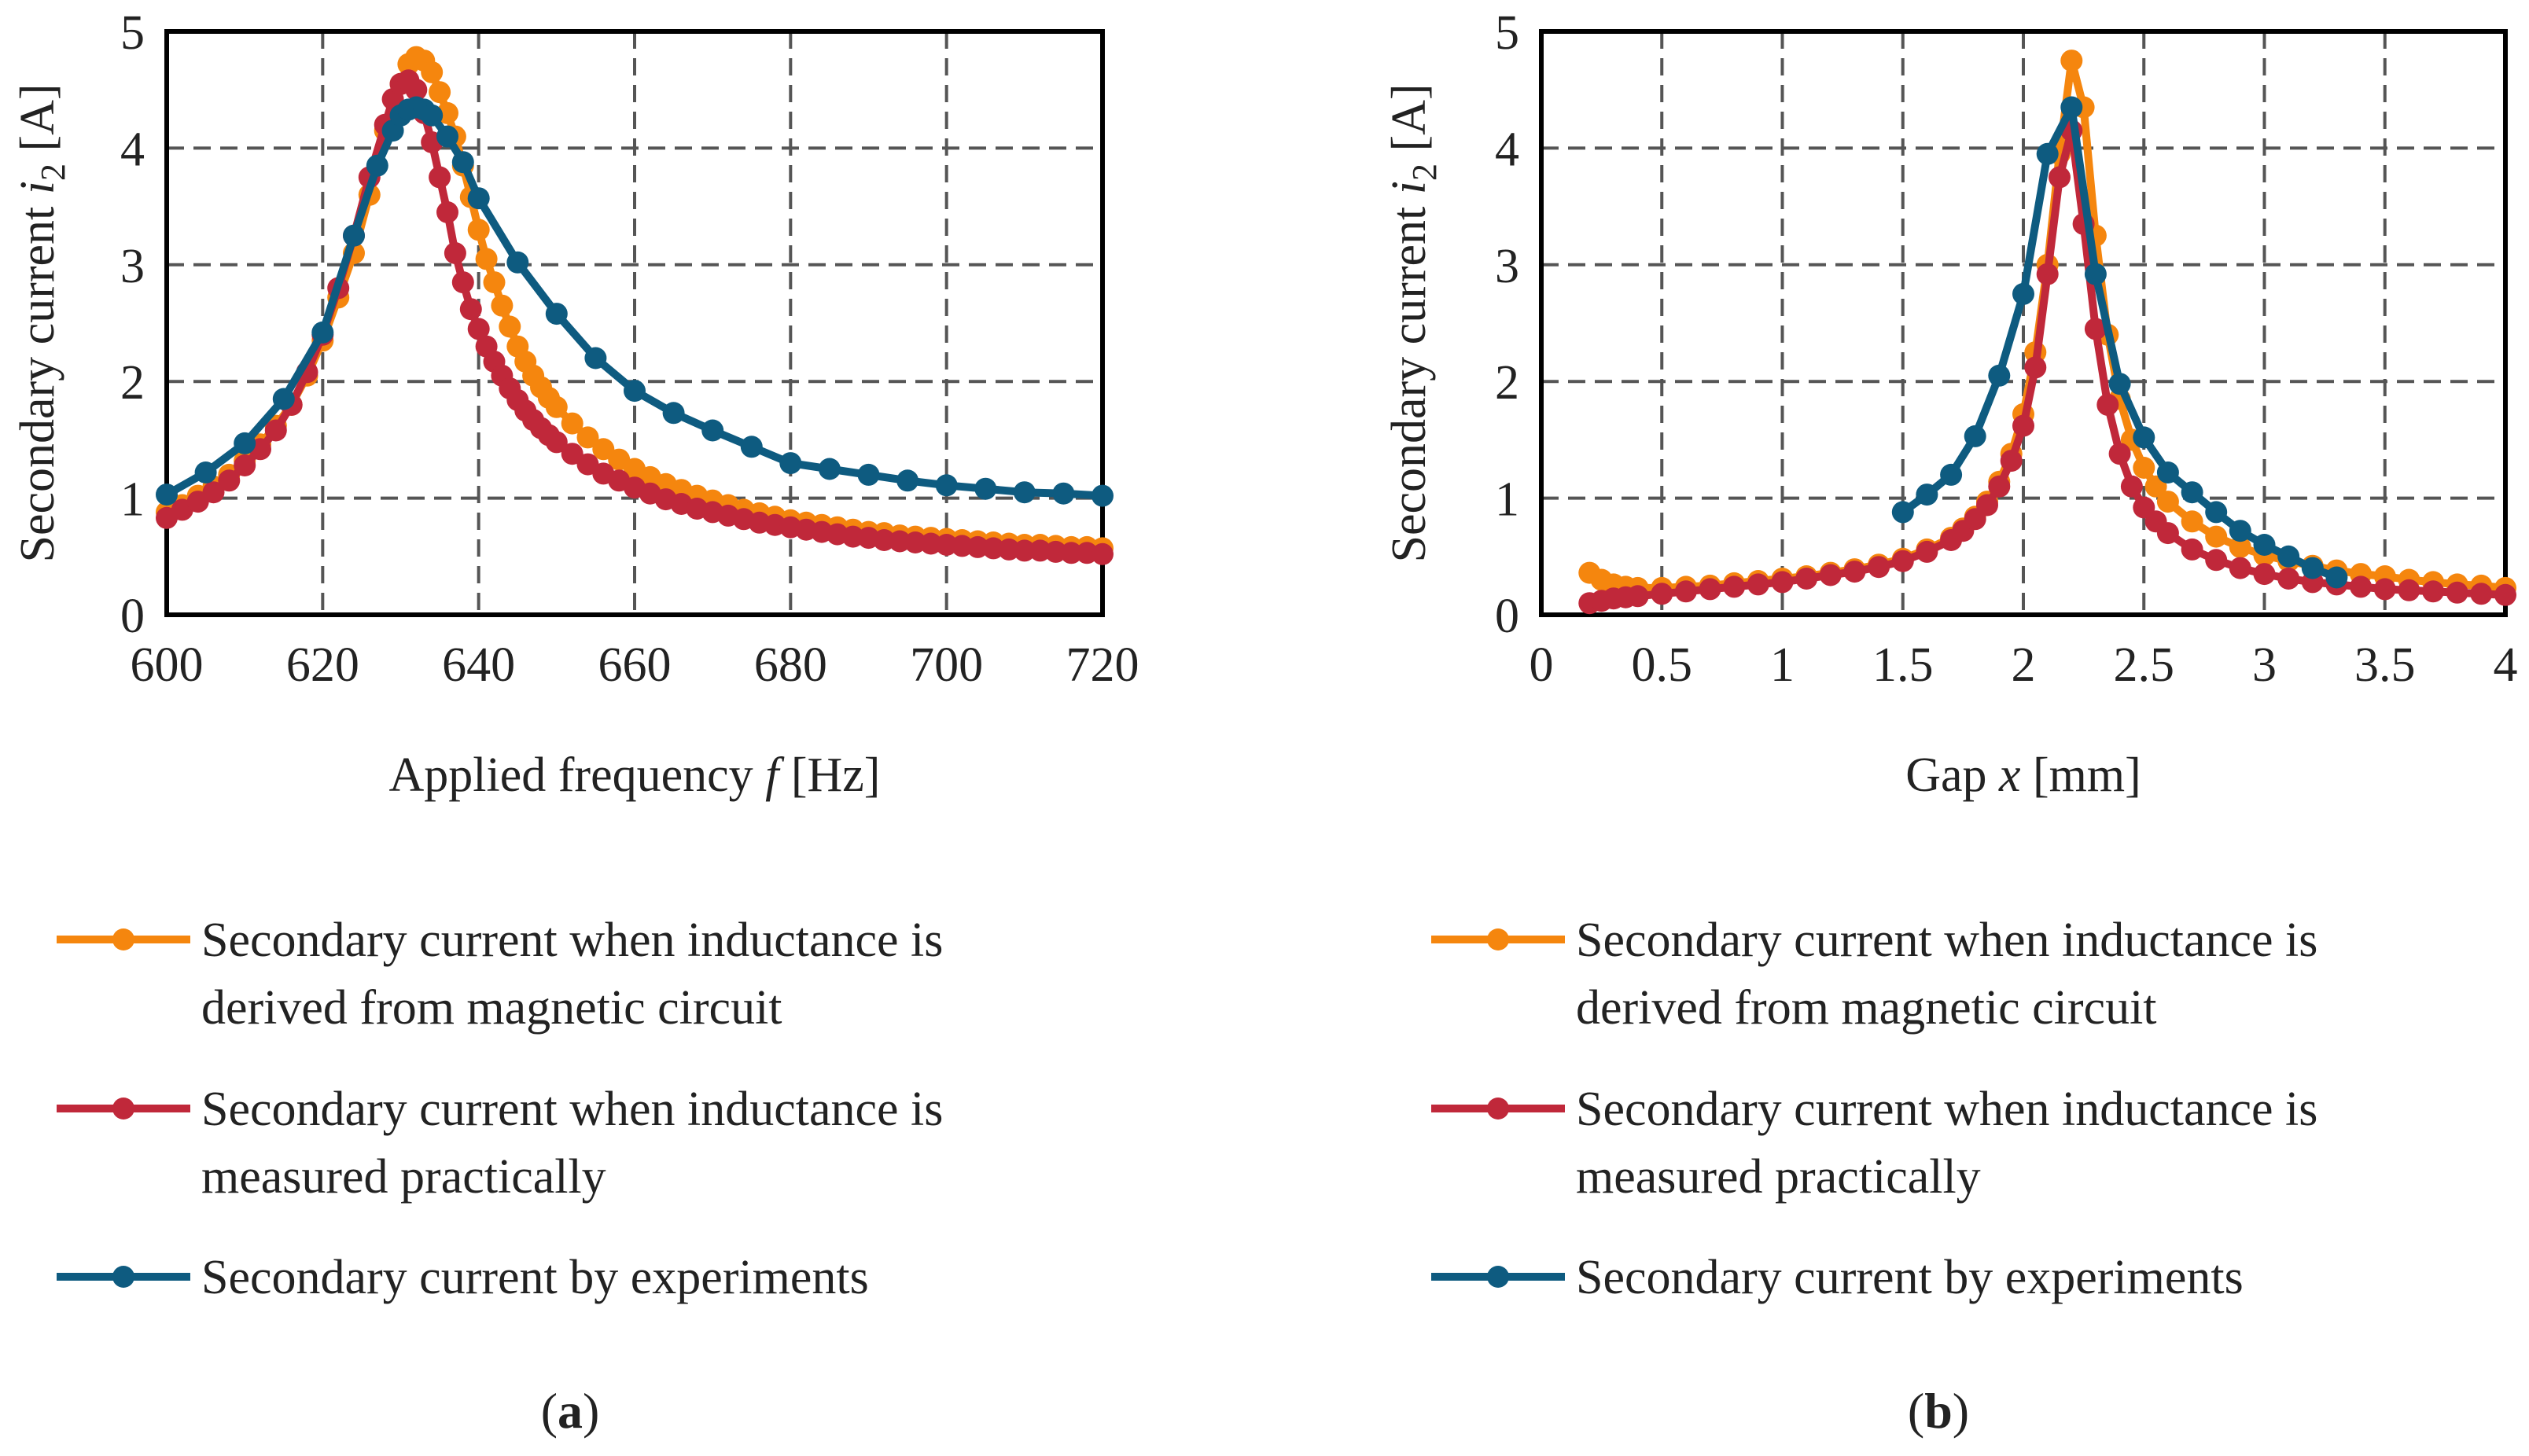 The width and height of the screenshot is (2529, 1456). What do you see at coordinates (946, 665) in the screenshot?
I see `x-tick-label-a: 700` at bounding box center [946, 665].